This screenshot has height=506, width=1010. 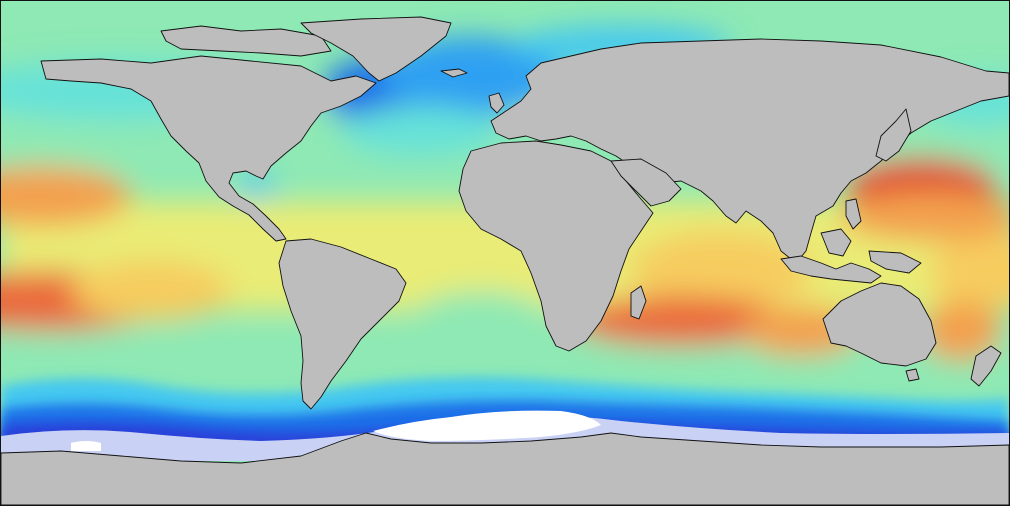 What do you see at coordinates (879, 324) in the screenshot?
I see `australia` at bounding box center [879, 324].